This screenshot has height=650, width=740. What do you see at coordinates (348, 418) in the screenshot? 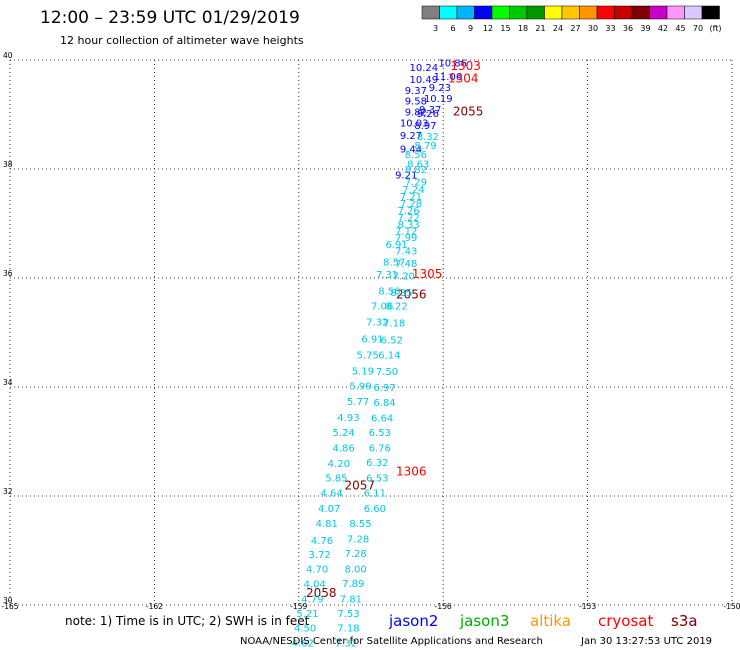
I see `wave-height-label: 4.93` at bounding box center [348, 418].